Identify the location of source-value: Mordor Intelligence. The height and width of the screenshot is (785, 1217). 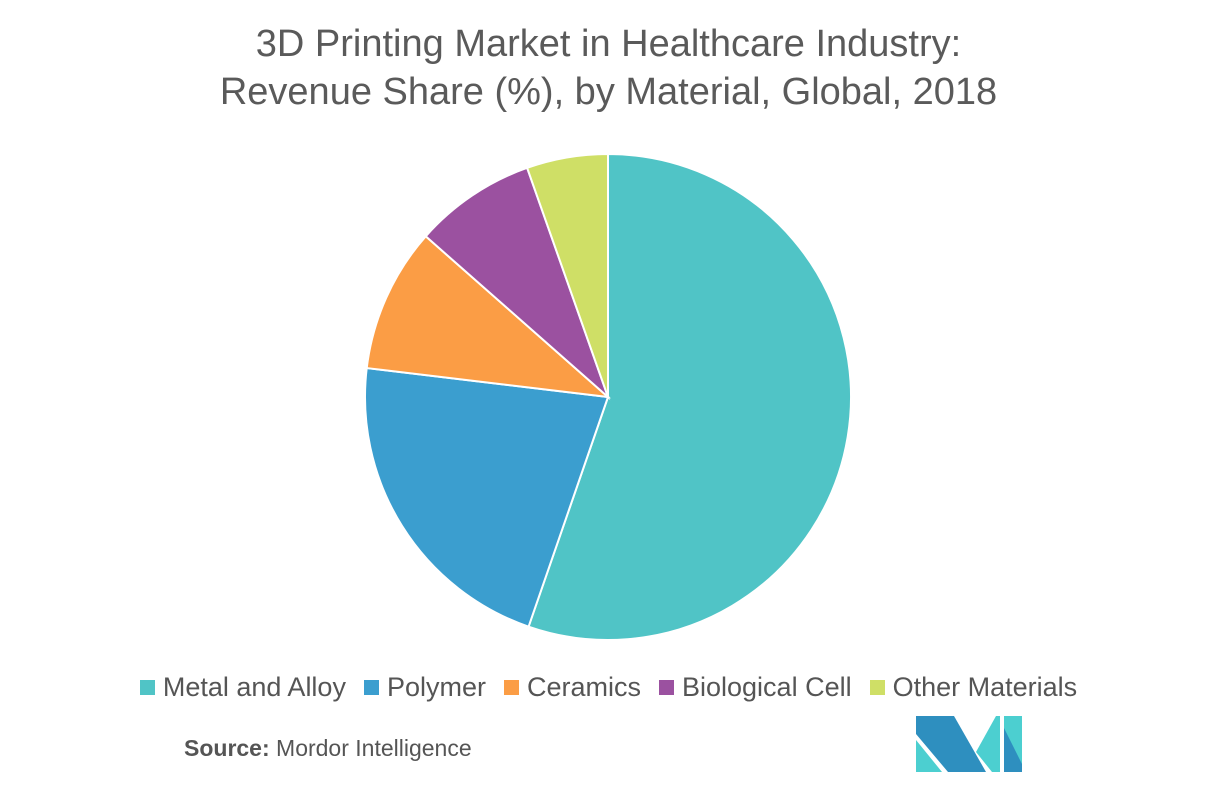
(374, 748).